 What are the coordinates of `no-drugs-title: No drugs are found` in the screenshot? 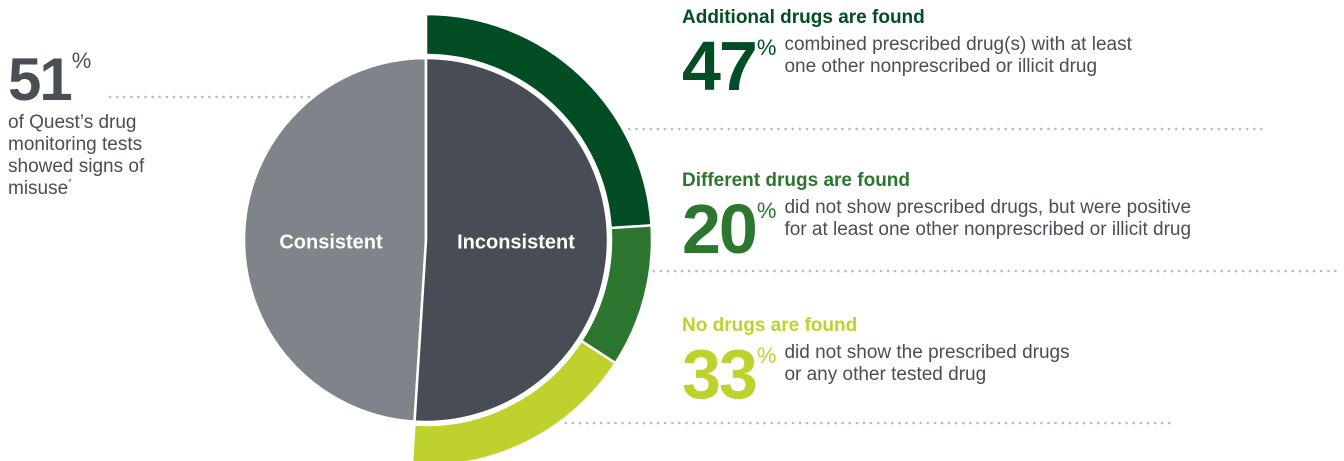 It's located at (770, 325).